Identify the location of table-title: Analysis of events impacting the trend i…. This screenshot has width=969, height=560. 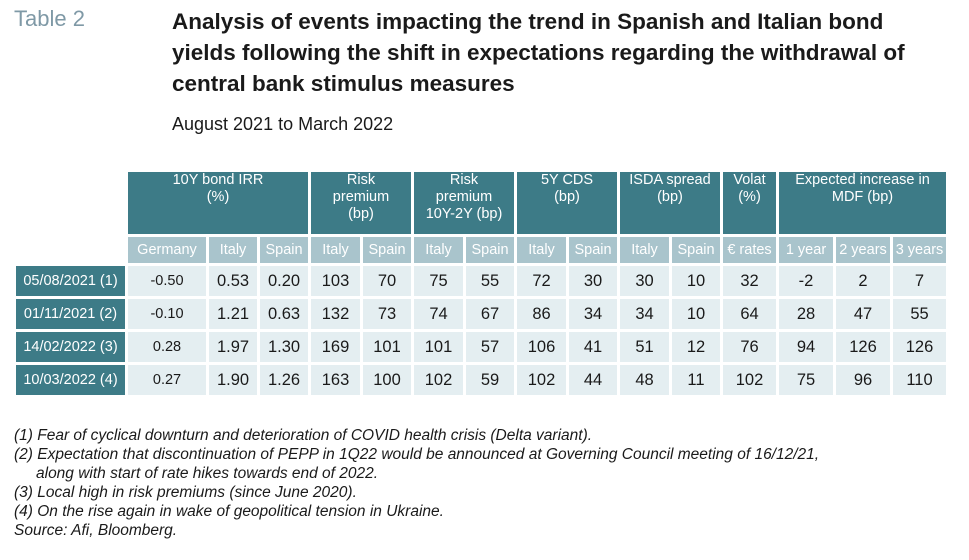
(538, 52).